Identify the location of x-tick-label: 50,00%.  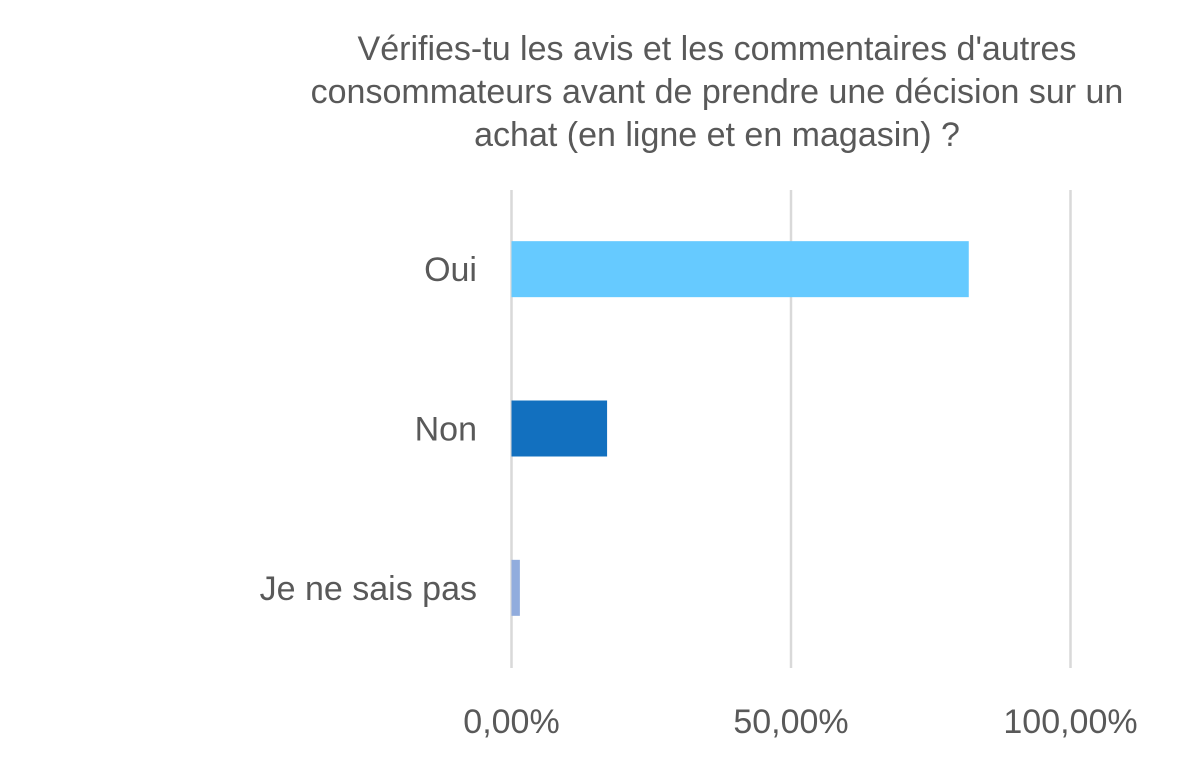
(790, 722).